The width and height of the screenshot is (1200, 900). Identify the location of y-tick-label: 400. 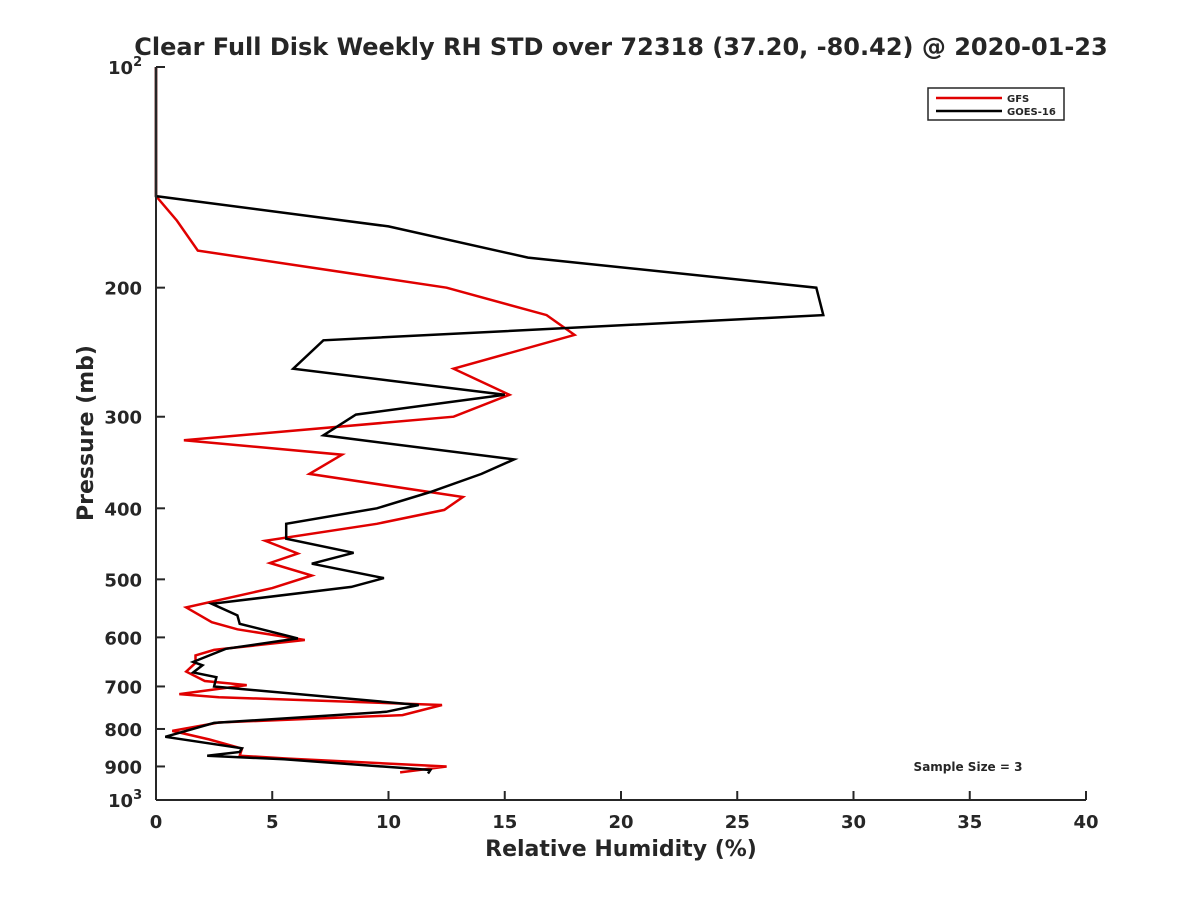
(123, 509).